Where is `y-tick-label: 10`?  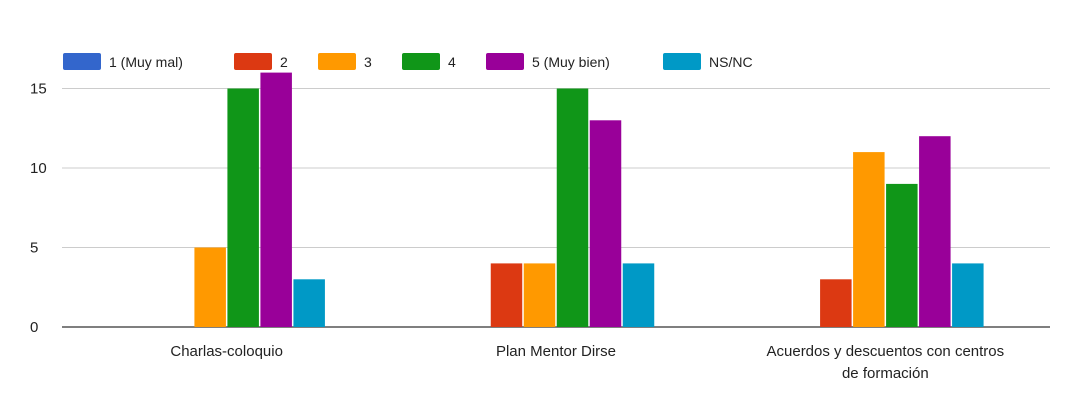 y-tick-label: 10 is located at coordinates (38, 168).